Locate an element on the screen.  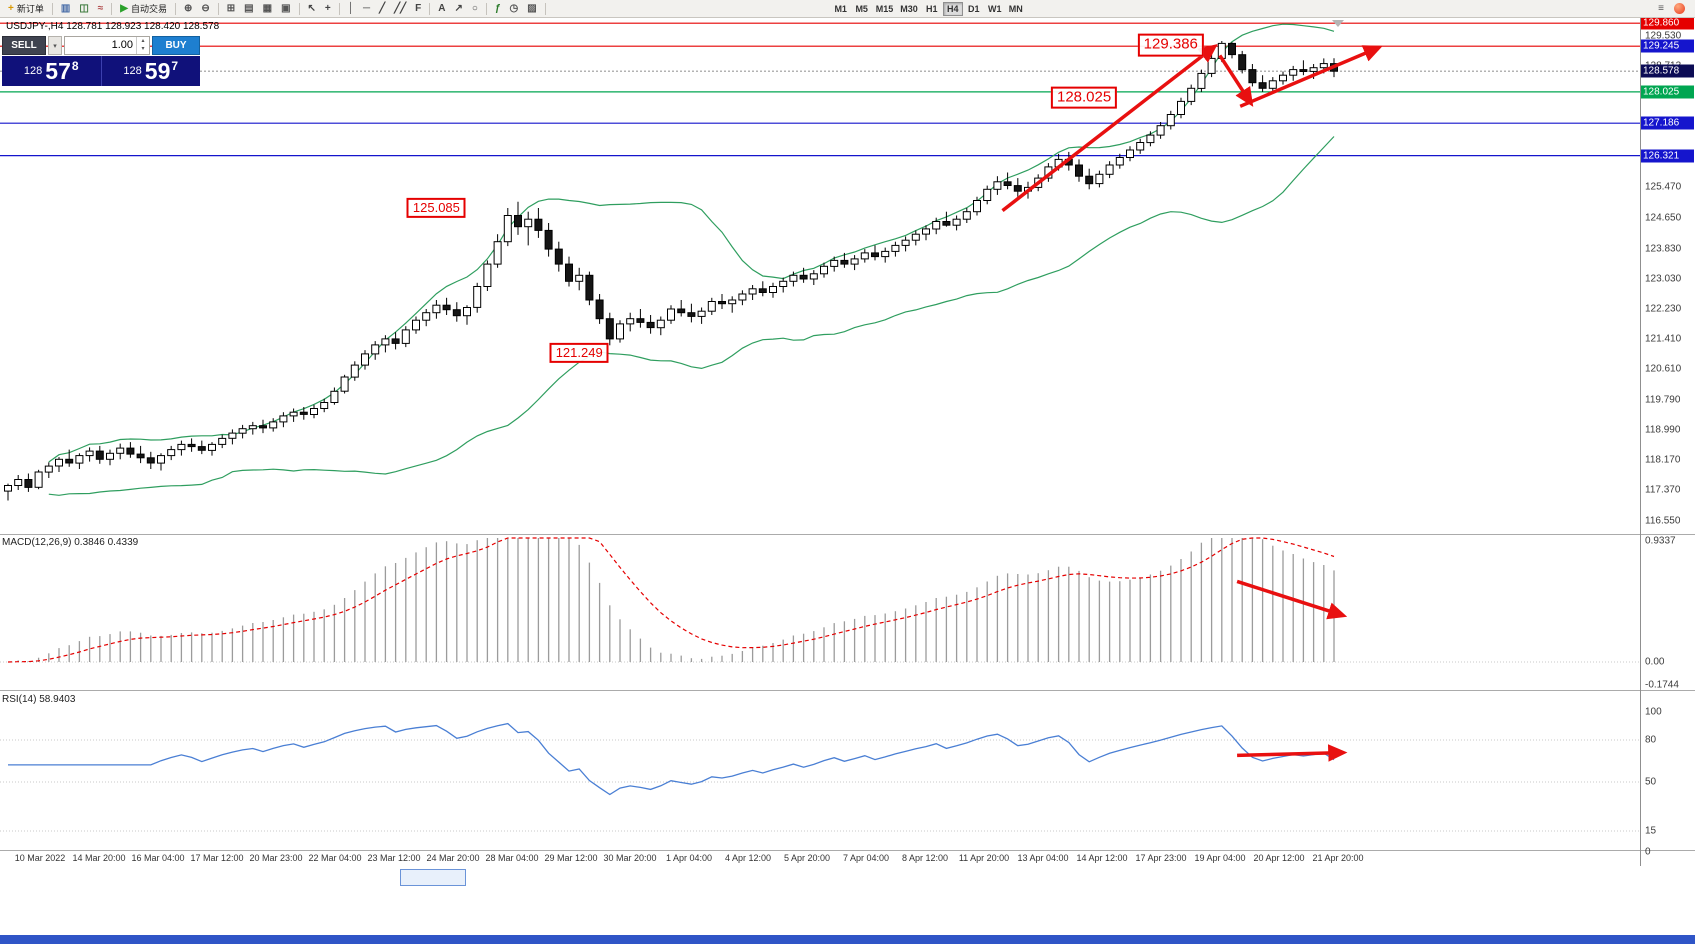
notification-icon is located at coordinates (1679, 8).